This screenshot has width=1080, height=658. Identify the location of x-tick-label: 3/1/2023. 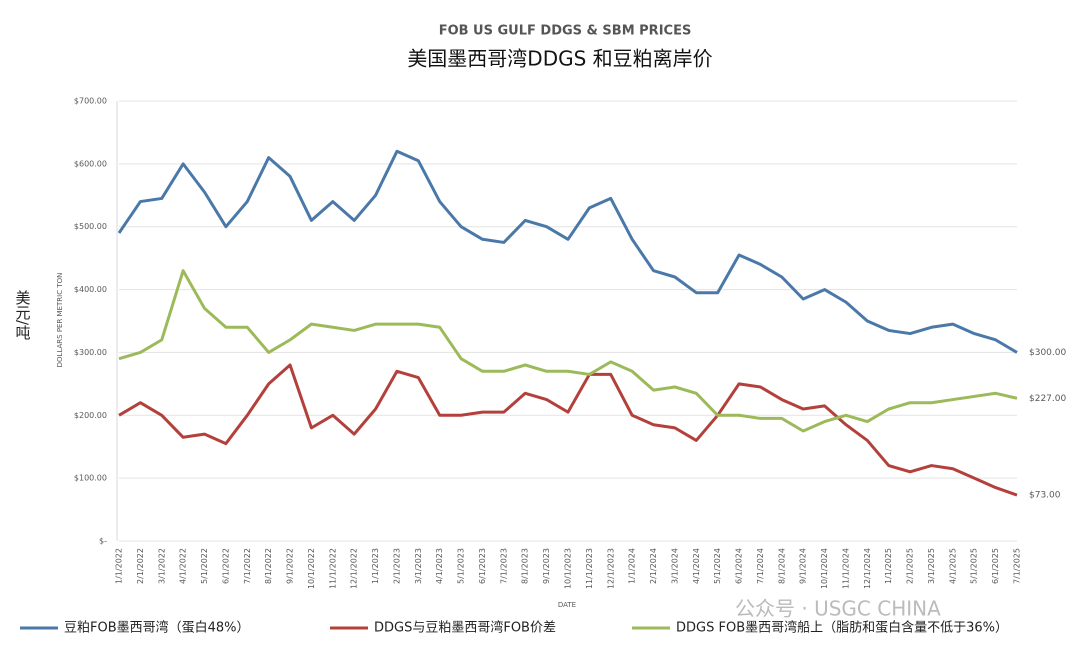
(418, 566).